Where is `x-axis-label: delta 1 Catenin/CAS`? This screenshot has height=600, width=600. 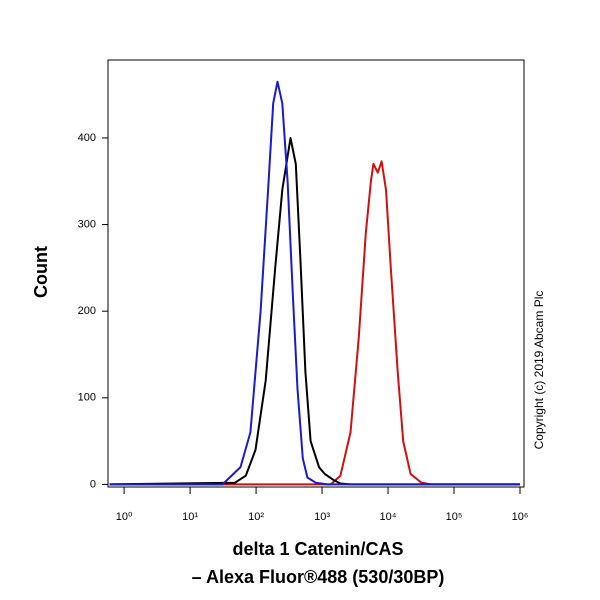 x-axis-label: delta 1 Catenin/CAS is located at coordinates (317, 549).